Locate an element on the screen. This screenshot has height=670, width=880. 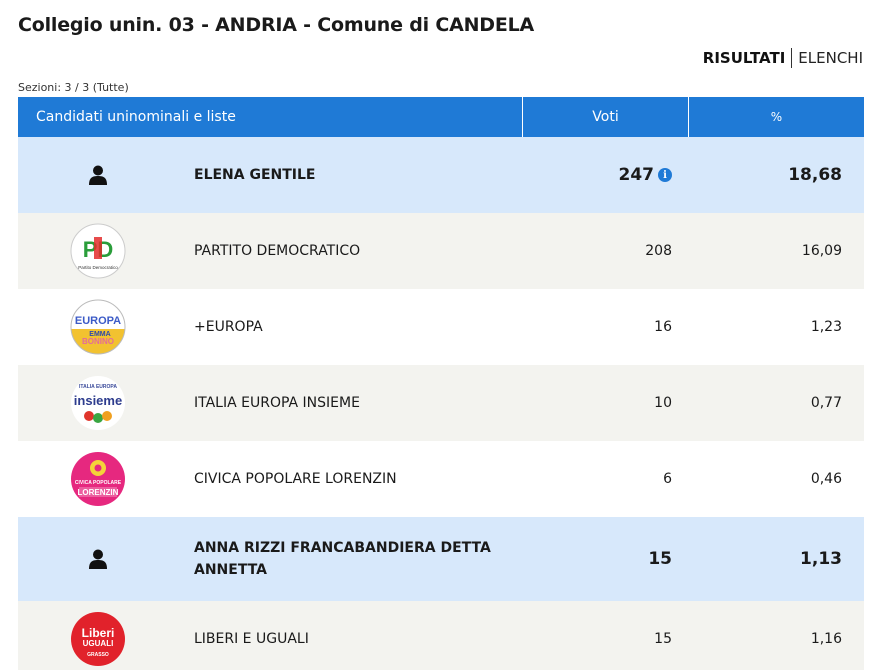
candidate-percent: 18,68 is located at coordinates (815, 175).